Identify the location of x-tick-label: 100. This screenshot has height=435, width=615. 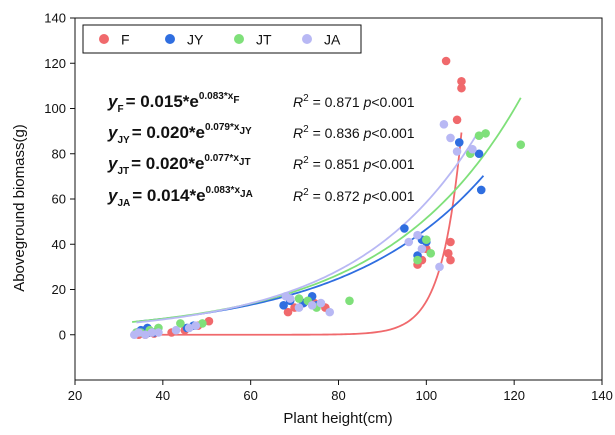
(426, 395).